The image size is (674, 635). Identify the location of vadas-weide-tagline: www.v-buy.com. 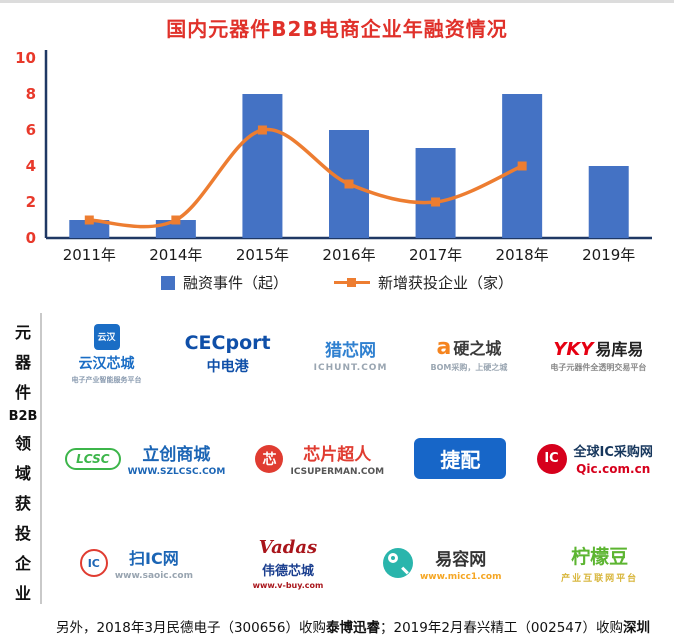
(288, 585).